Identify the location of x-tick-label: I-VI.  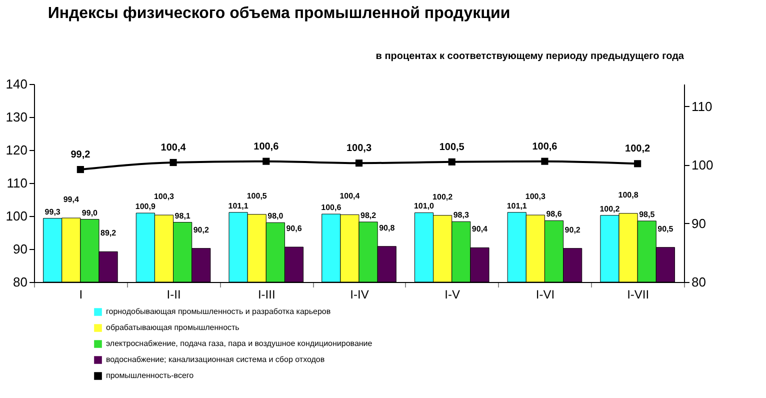
(545, 295).